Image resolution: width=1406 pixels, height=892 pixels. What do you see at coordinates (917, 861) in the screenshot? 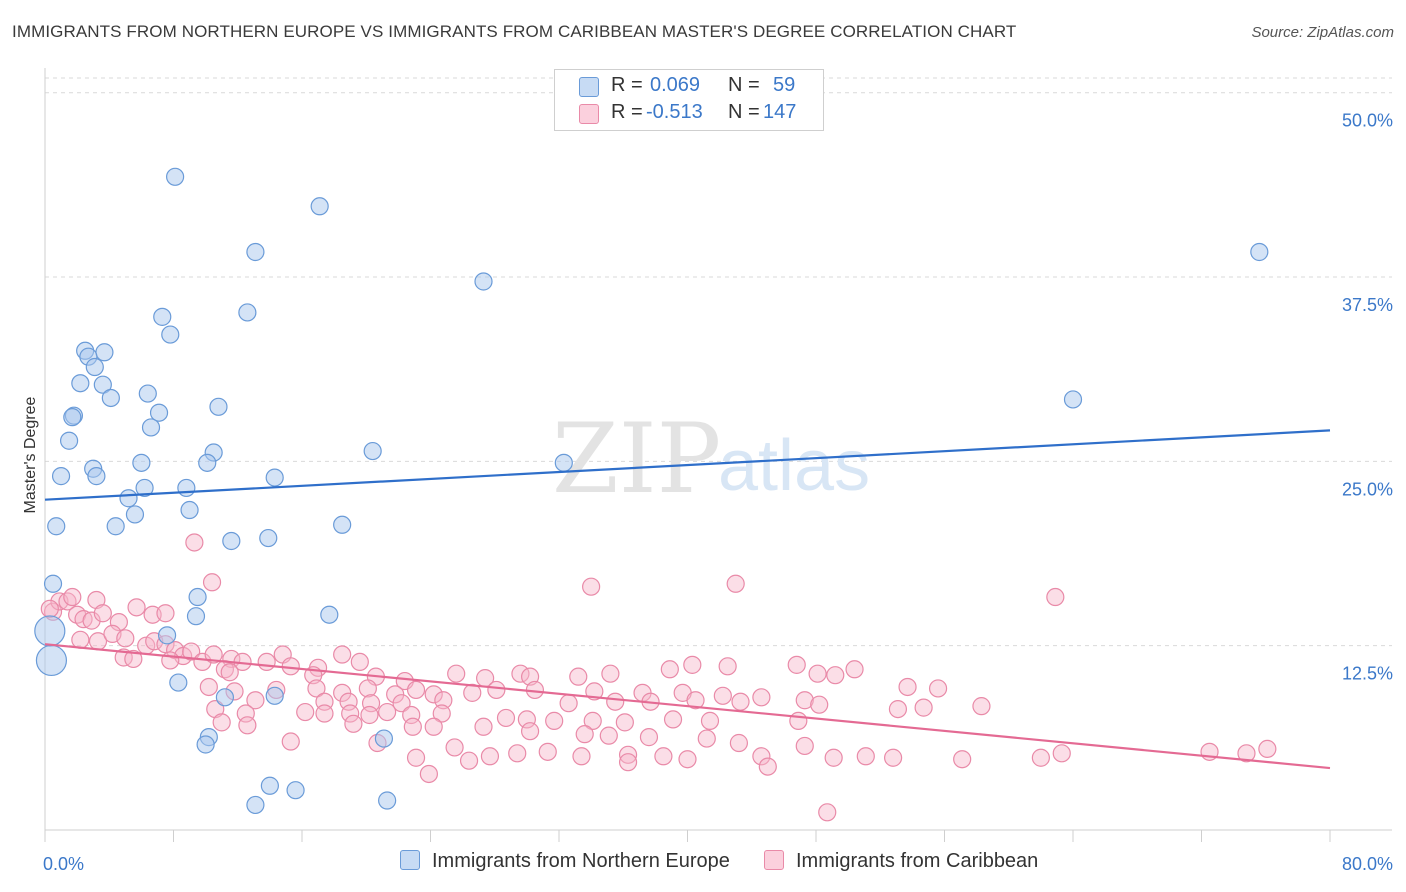
I see `bottom-legend-label: Immigrants from Caribbean` at bounding box center [917, 861].